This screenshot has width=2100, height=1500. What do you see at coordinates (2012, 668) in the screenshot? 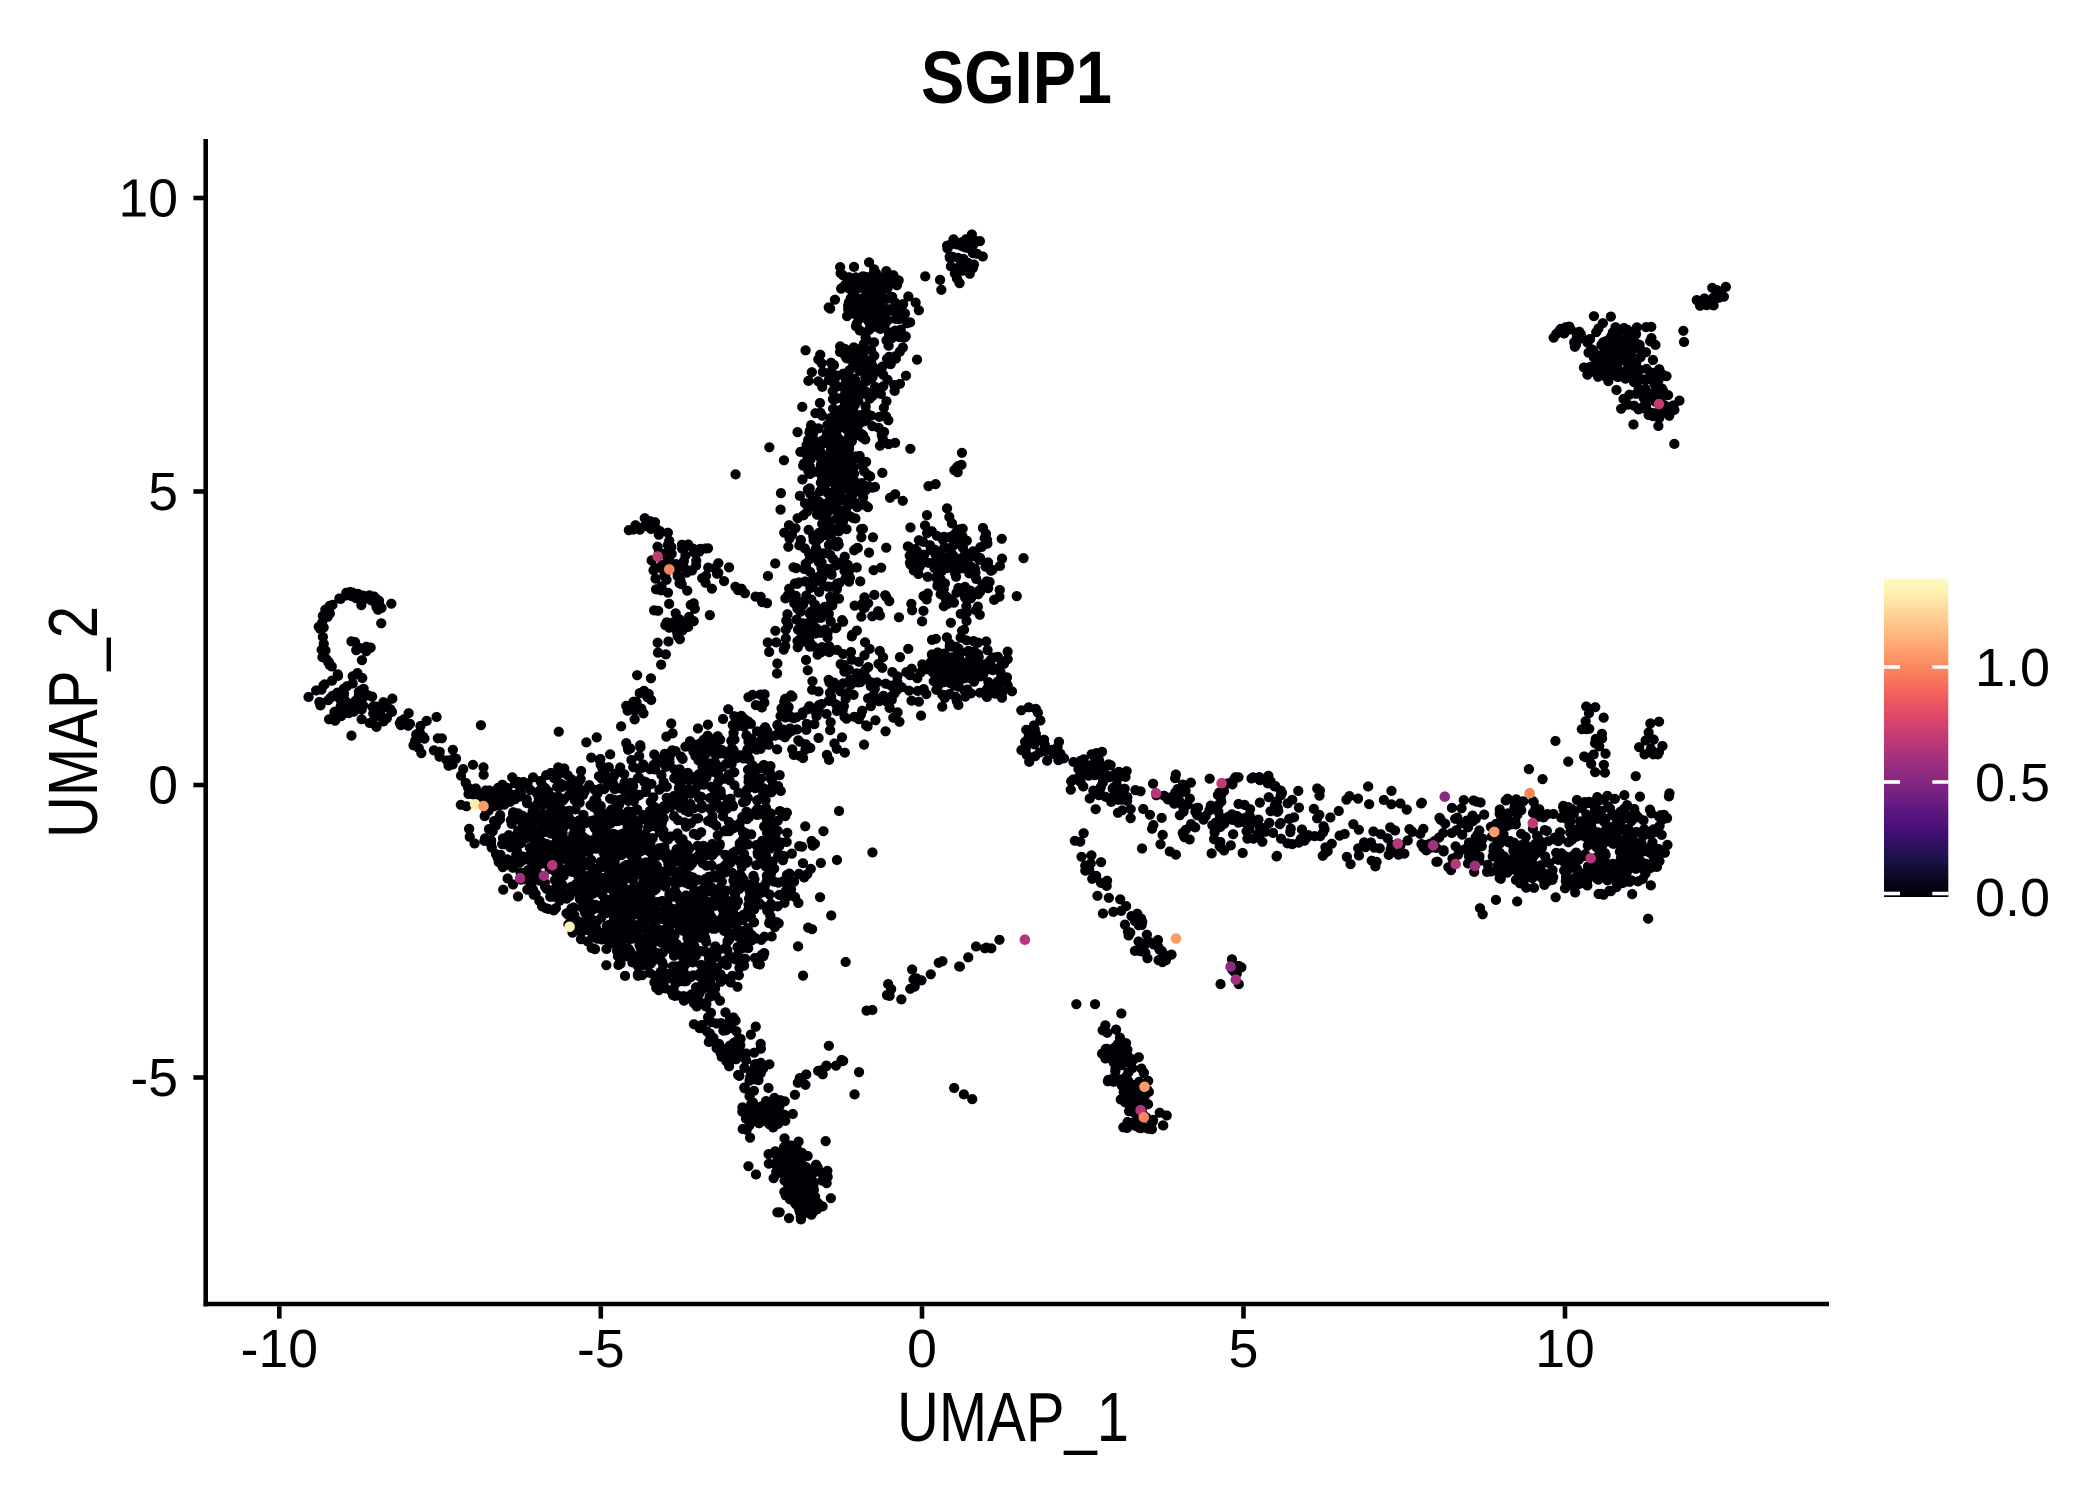
I see `svg-text: 1.0` at bounding box center [2012, 668].